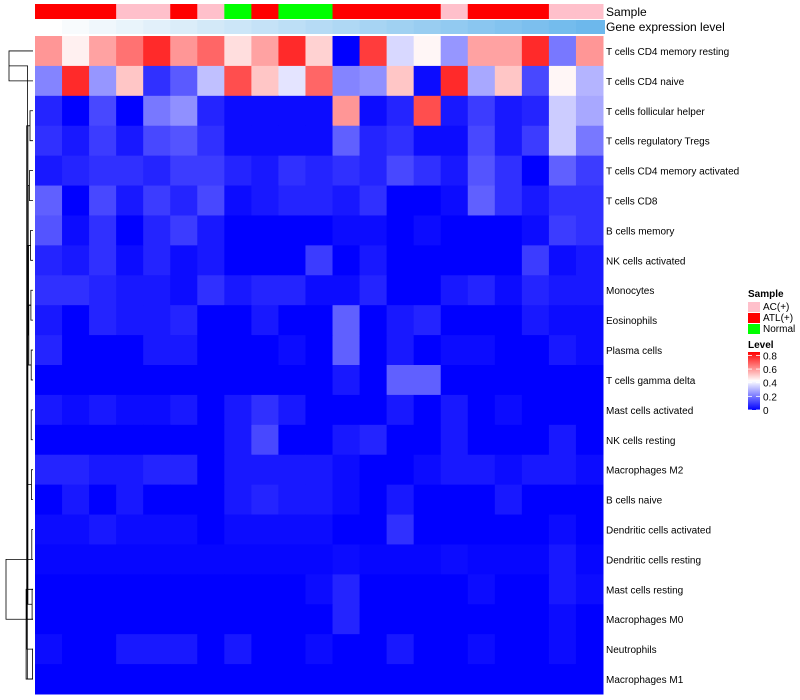  I want to click on level-legend-label: 0, so click(766, 411).